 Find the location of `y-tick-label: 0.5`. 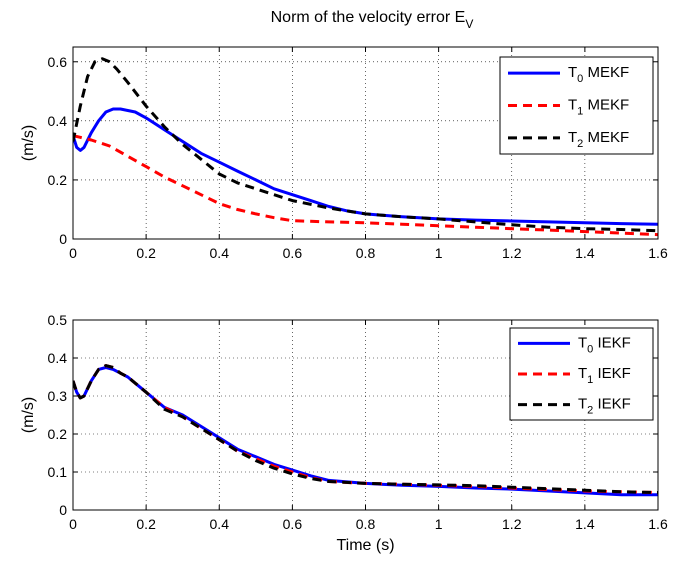

y-tick-label: 0.5 is located at coordinates (58, 320).